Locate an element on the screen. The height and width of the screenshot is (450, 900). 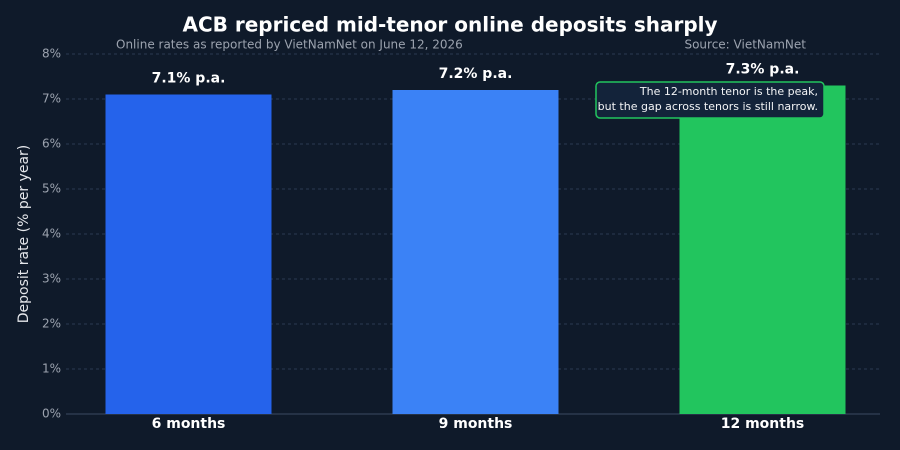
annotation-box is located at coordinates (710, 100).